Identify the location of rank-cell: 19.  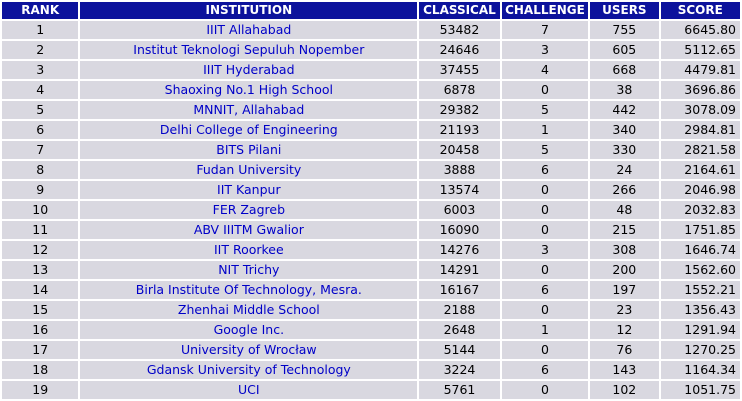
(40, 390).